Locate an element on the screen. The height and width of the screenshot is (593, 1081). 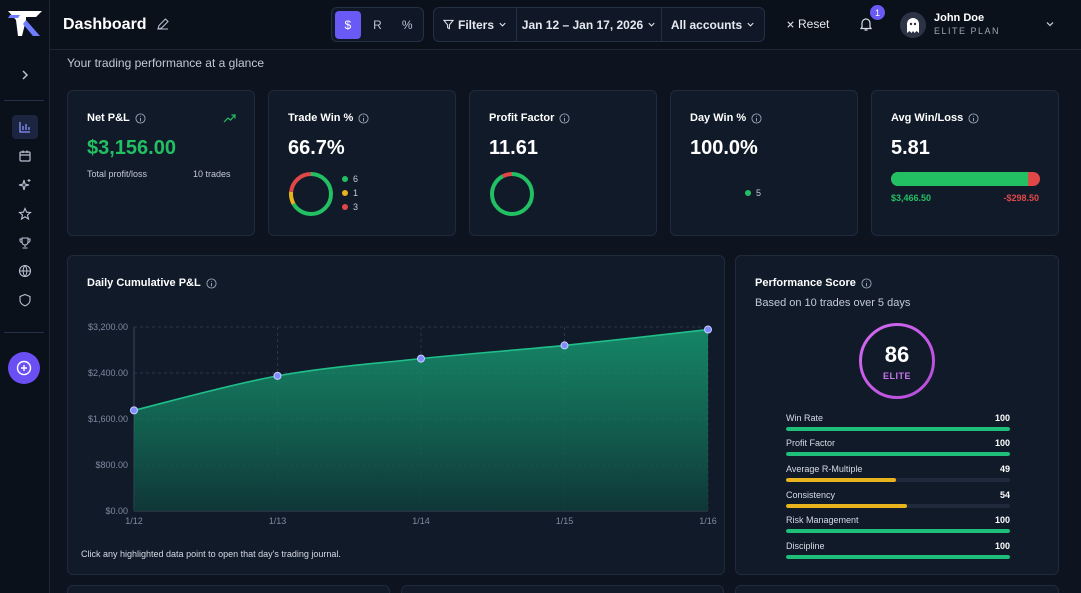
legend-losses: 3 is located at coordinates (350, 207).